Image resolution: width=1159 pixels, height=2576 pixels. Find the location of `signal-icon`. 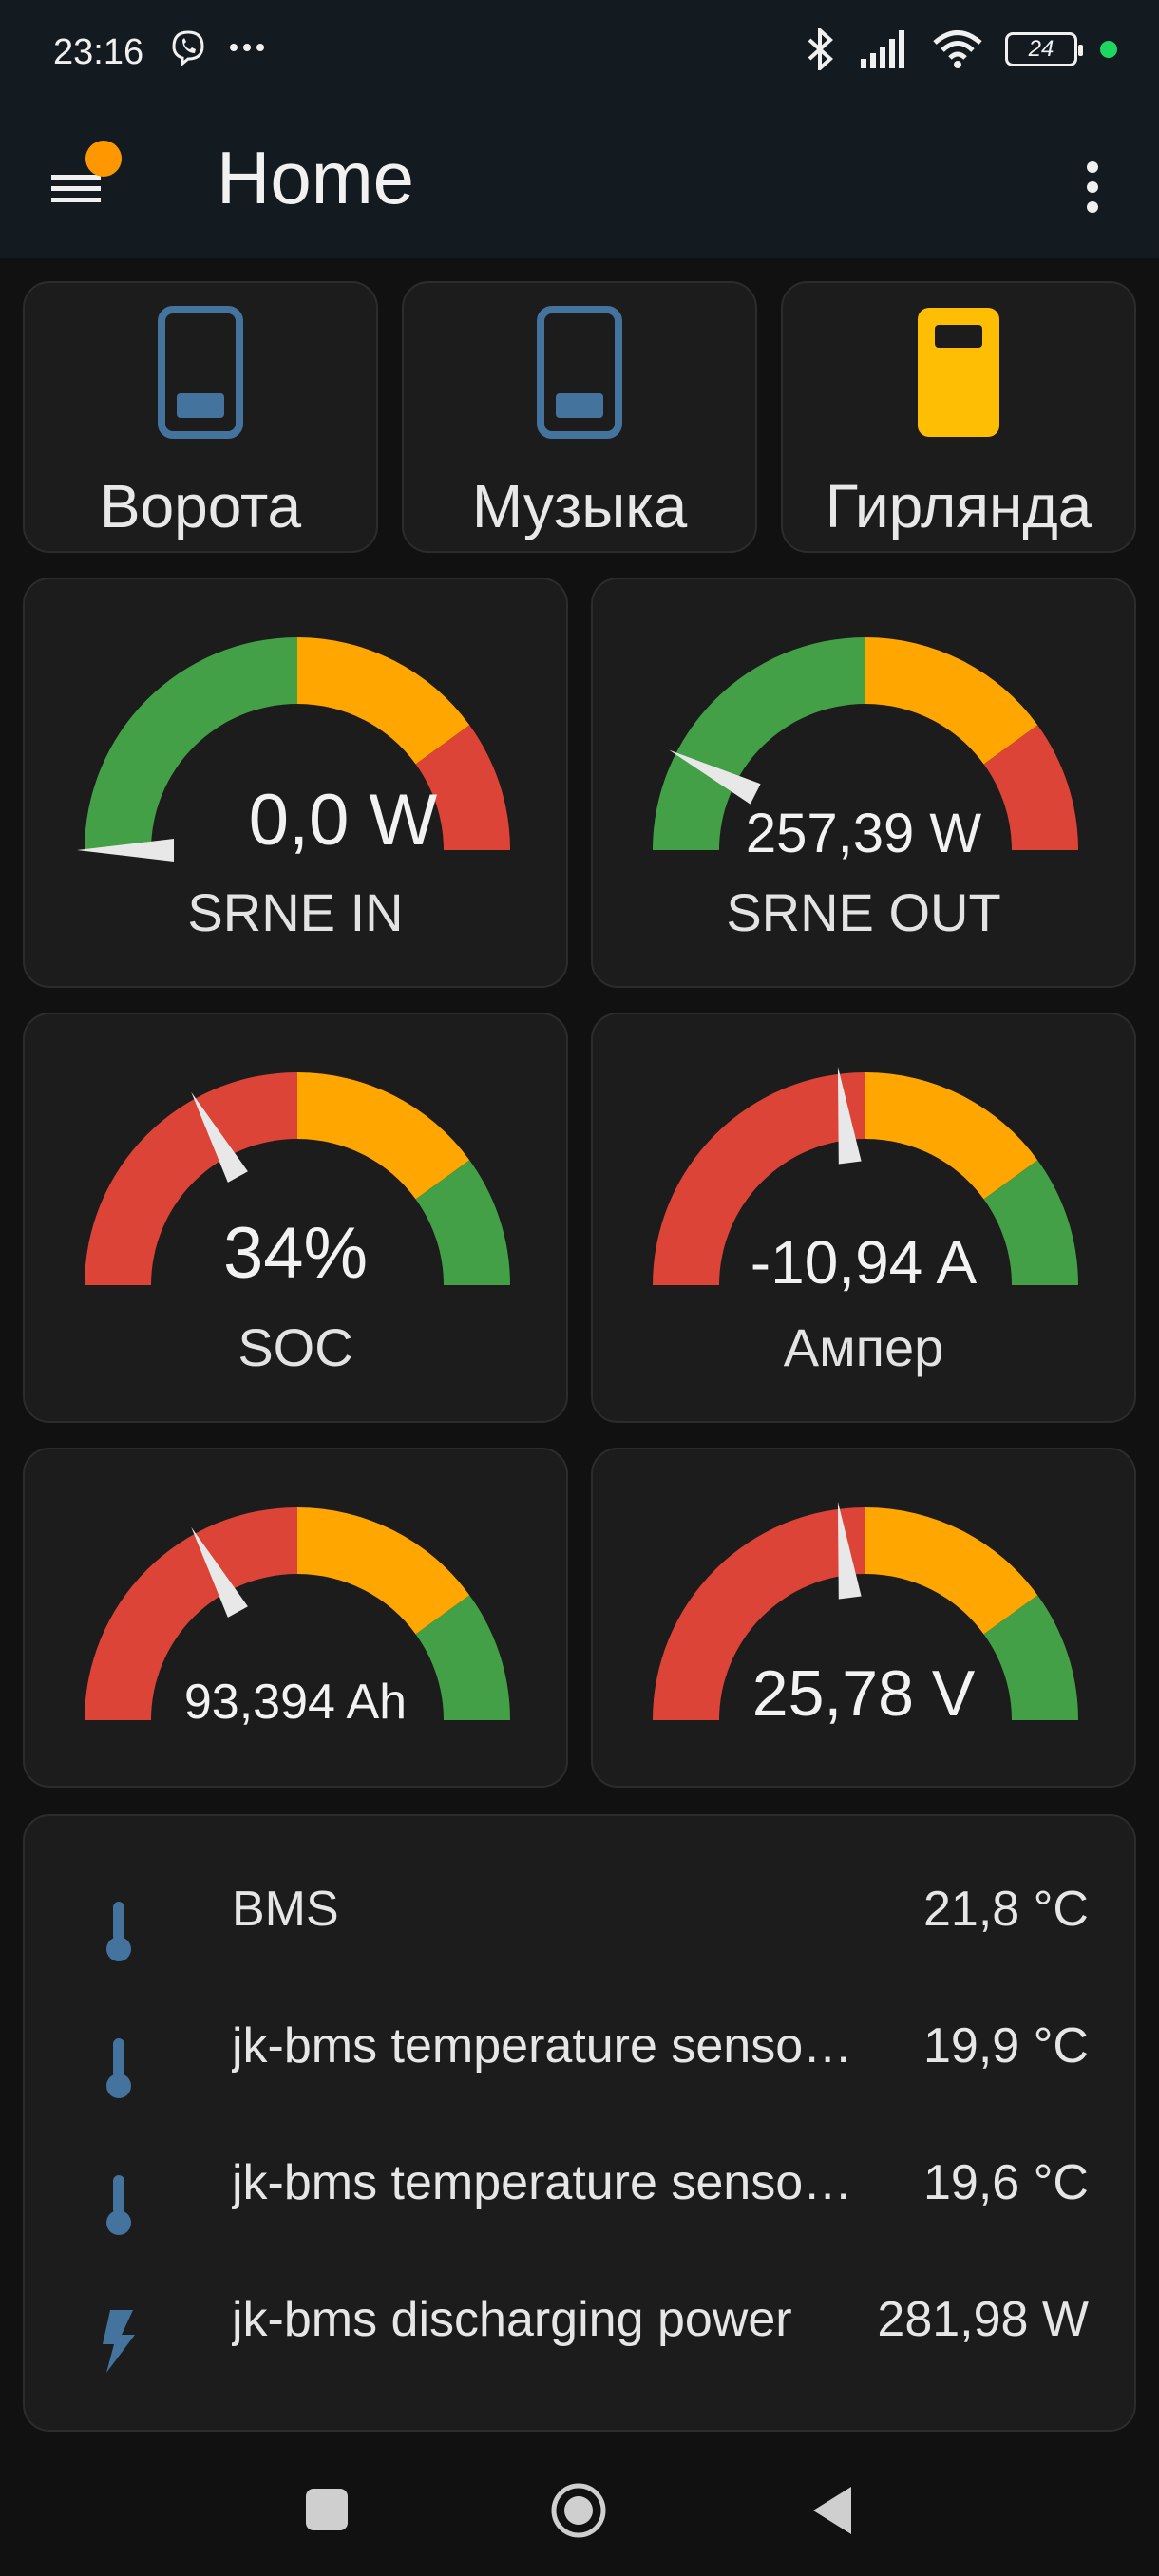

signal-icon is located at coordinates (882, 49).